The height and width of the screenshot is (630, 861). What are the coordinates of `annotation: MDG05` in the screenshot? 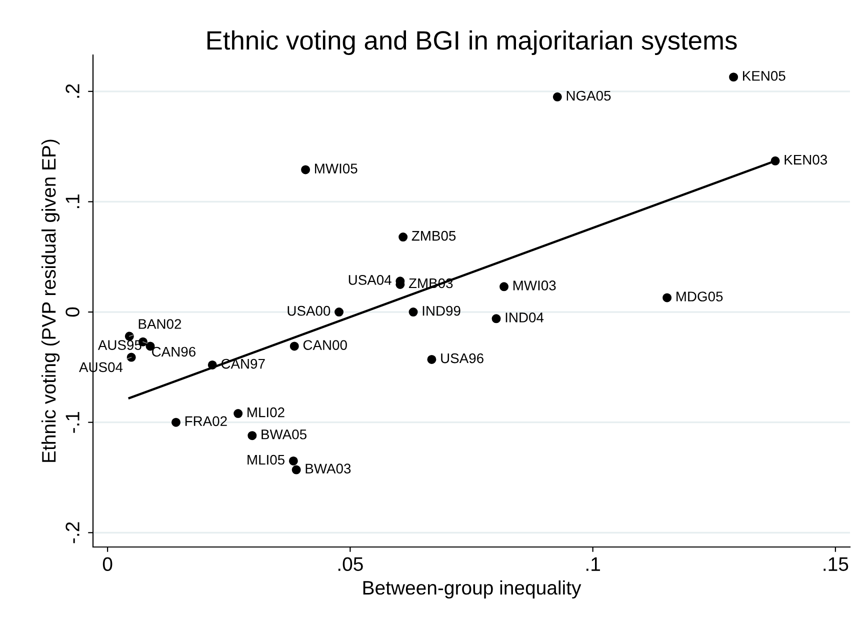 It's located at (699, 297).